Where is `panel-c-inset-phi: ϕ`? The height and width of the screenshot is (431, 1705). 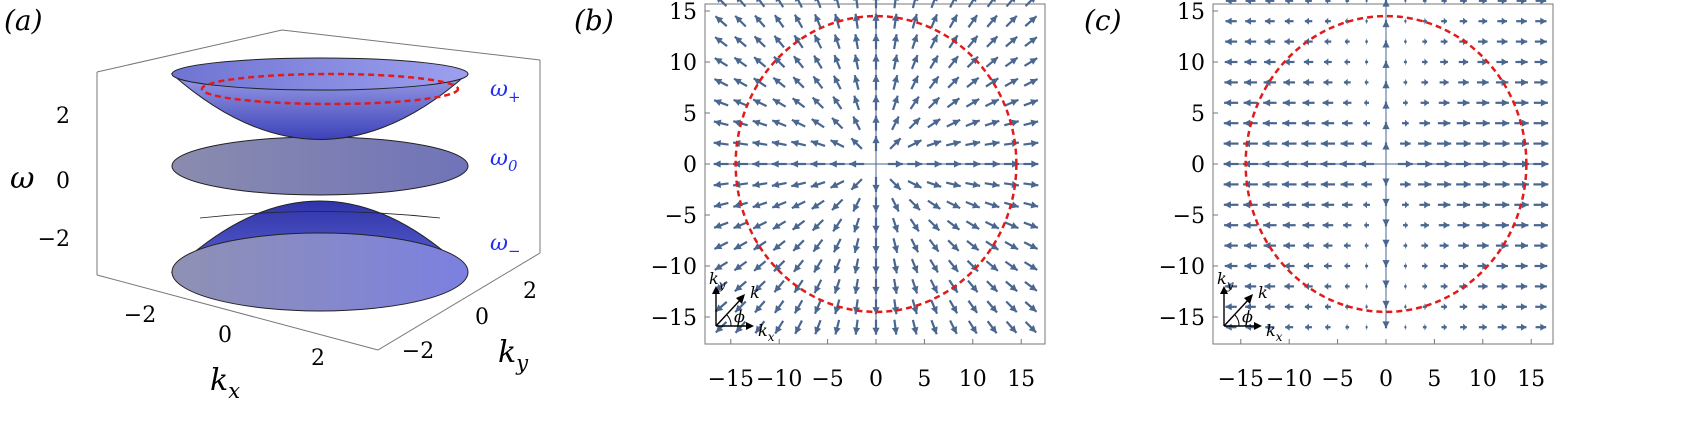
panel-c-inset-phi: ϕ is located at coordinates (1247, 316).